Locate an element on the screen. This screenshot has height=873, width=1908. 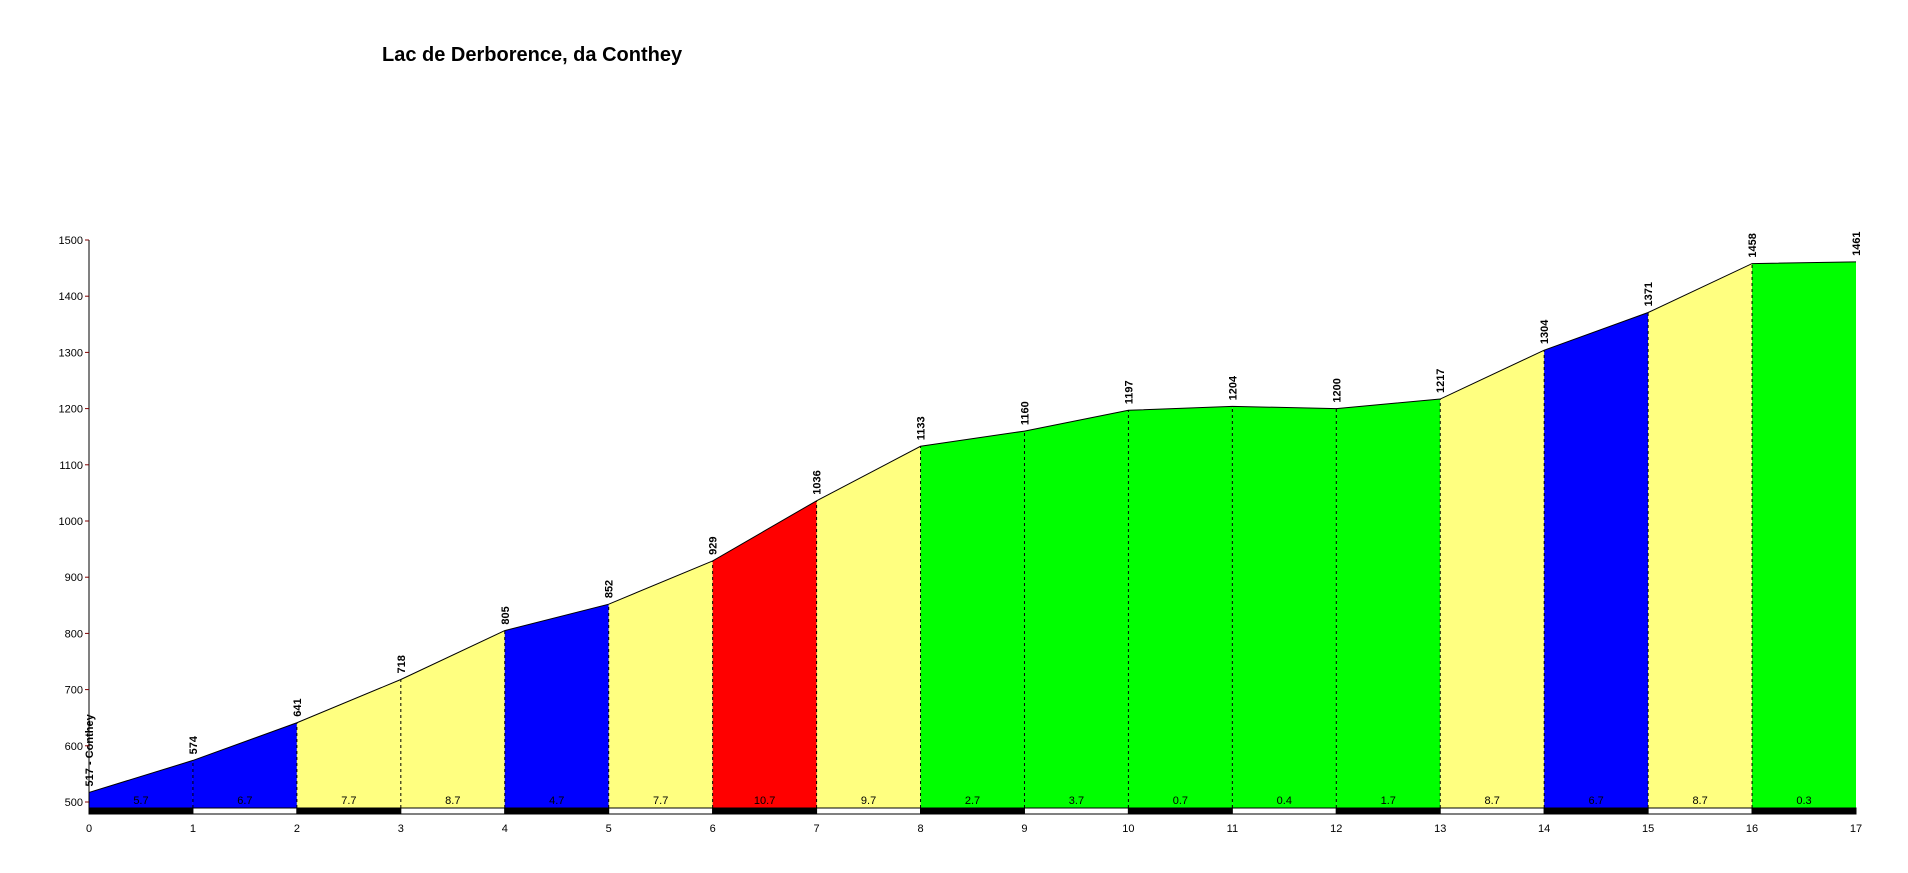
gradient-label: 2.7 is located at coordinates (972, 801).